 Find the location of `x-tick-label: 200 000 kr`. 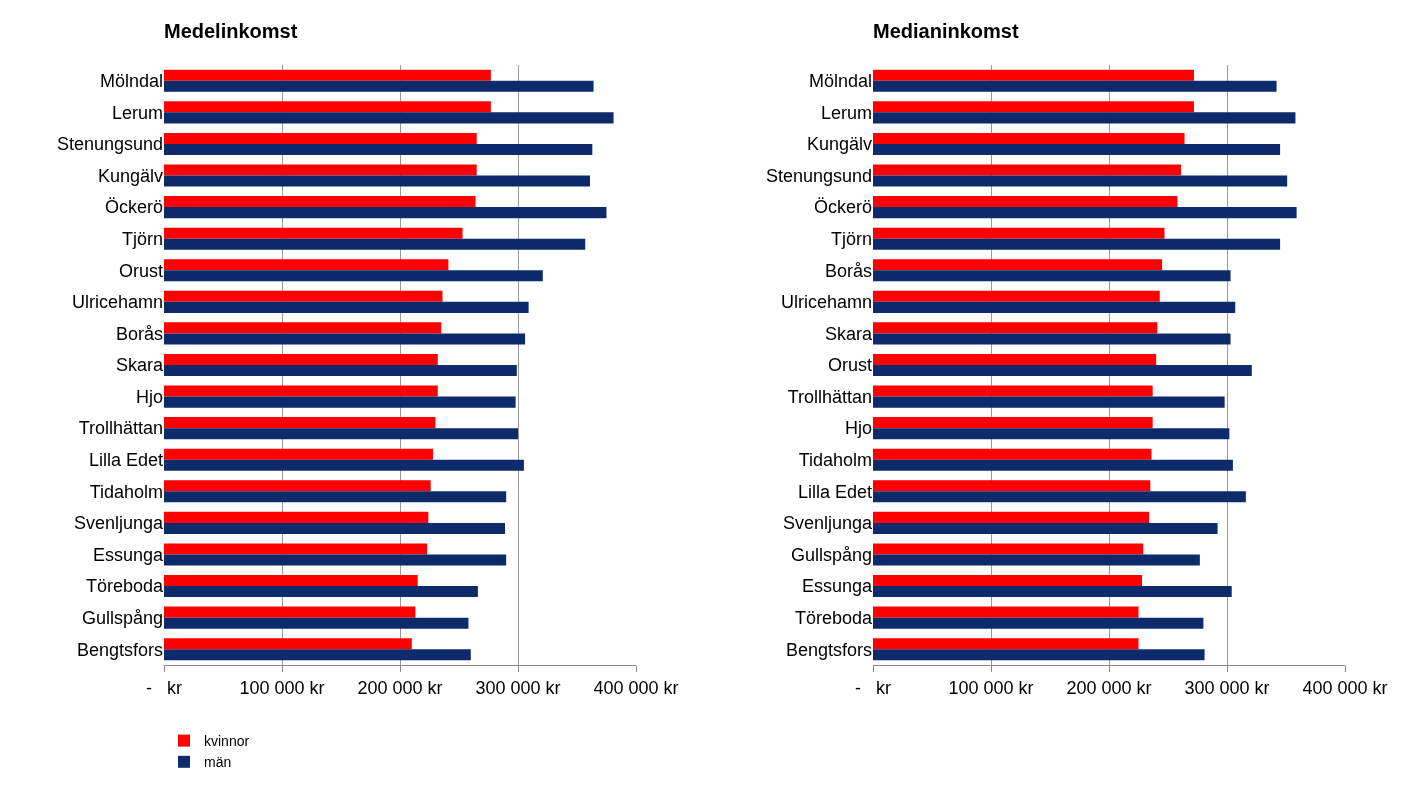

x-tick-label: 200 000 kr is located at coordinates (1109, 687).